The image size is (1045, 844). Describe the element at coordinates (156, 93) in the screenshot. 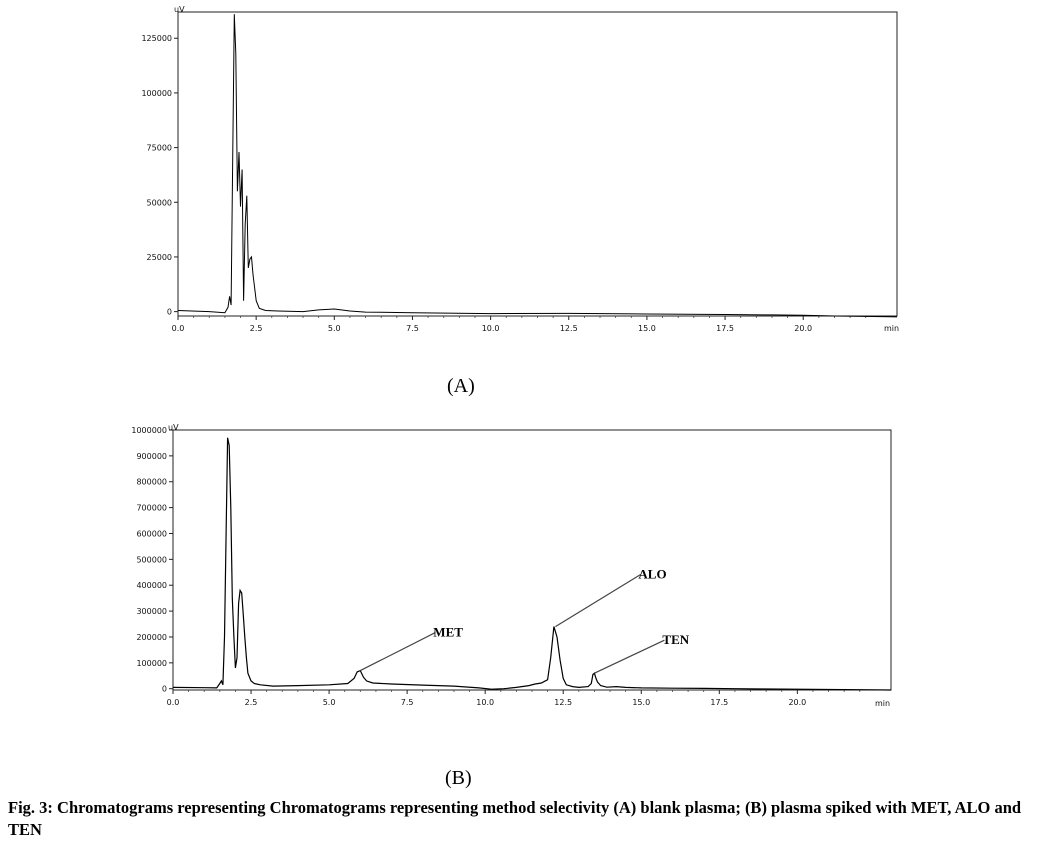

I see `y-tick-label-a: 100000` at that location.